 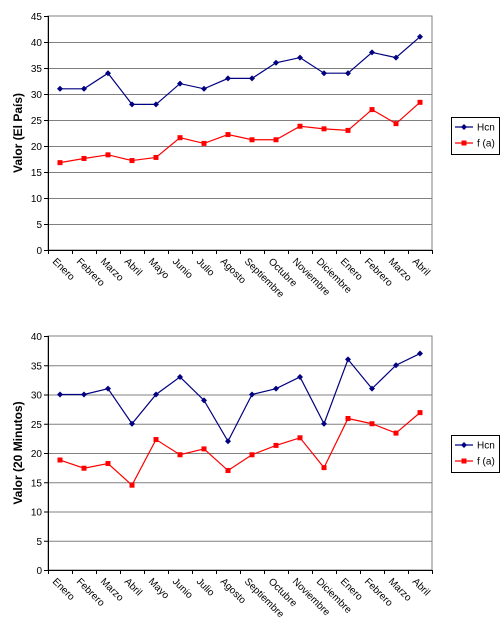 What do you see at coordinates (18, 133) in the screenshot?
I see `y-axis-label: Valor (El País)` at bounding box center [18, 133].